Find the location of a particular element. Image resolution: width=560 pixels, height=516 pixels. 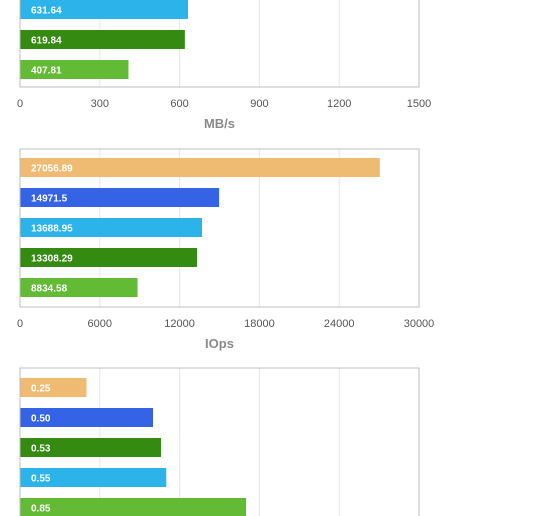

x-tick-label: 12000 is located at coordinates (179, 324).